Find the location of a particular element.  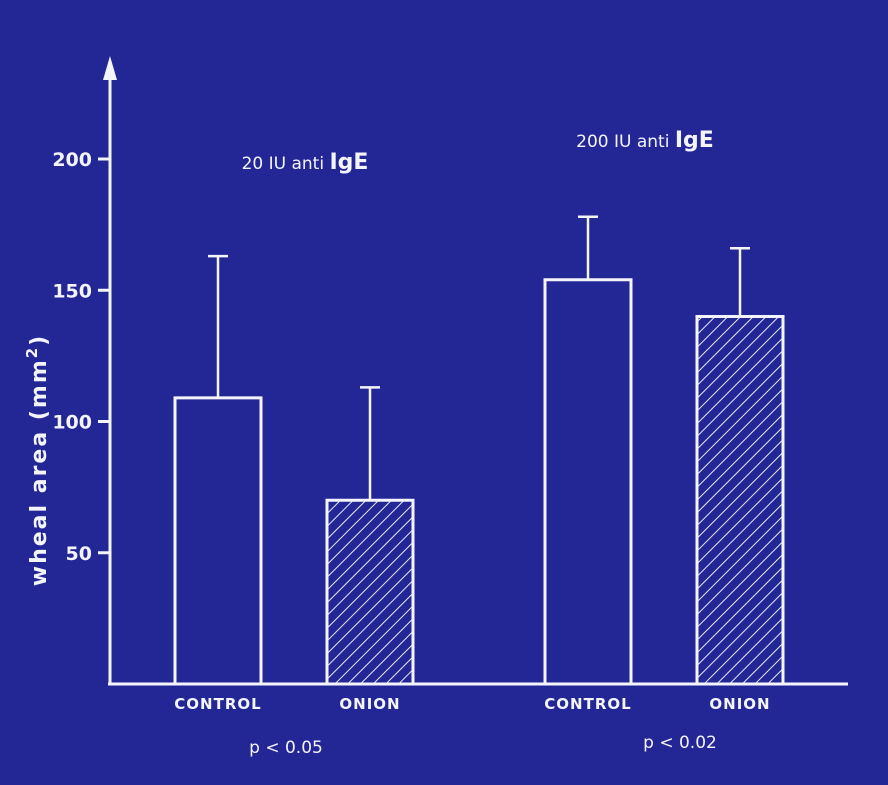

y-tick-label: 100 is located at coordinates (72, 423).